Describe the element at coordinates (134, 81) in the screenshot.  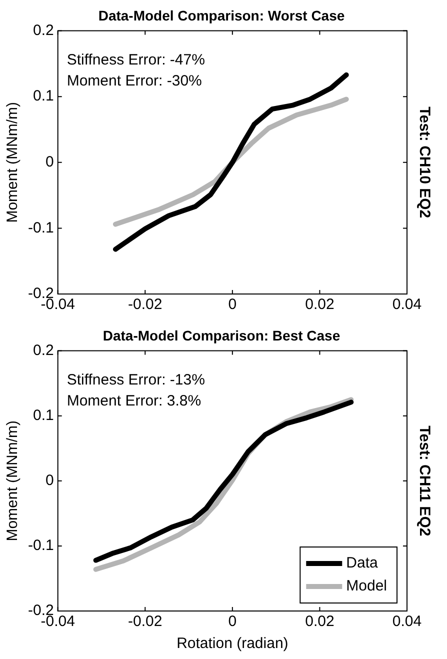
I see `annotation: Moment Error: -30%` at that location.